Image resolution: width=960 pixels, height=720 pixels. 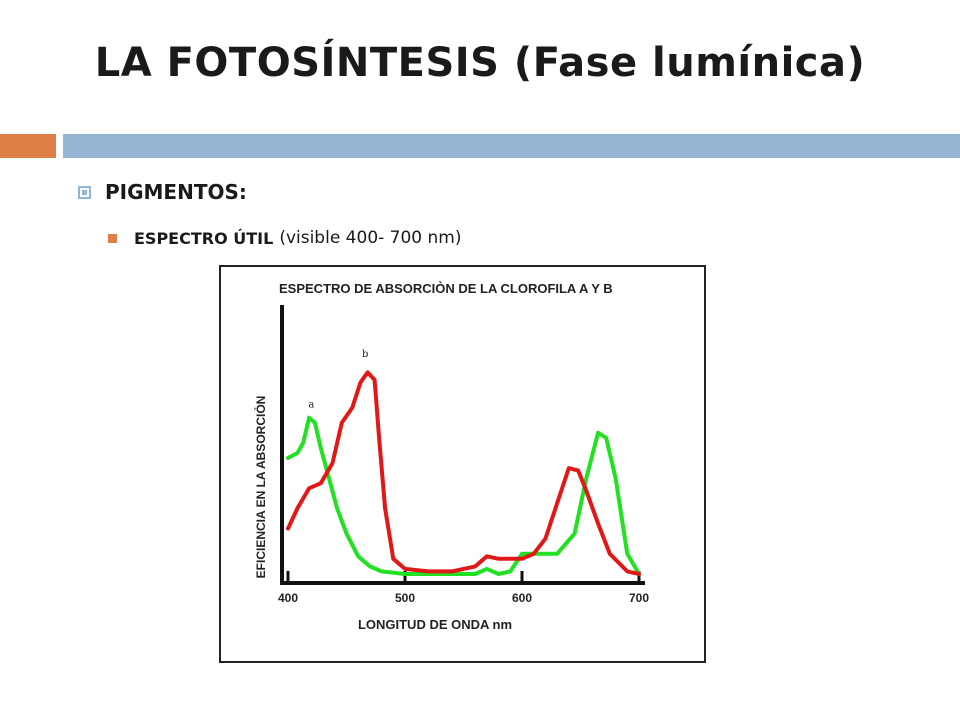 I want to click on x-tick-label: 600, so click(x=522, y=598).